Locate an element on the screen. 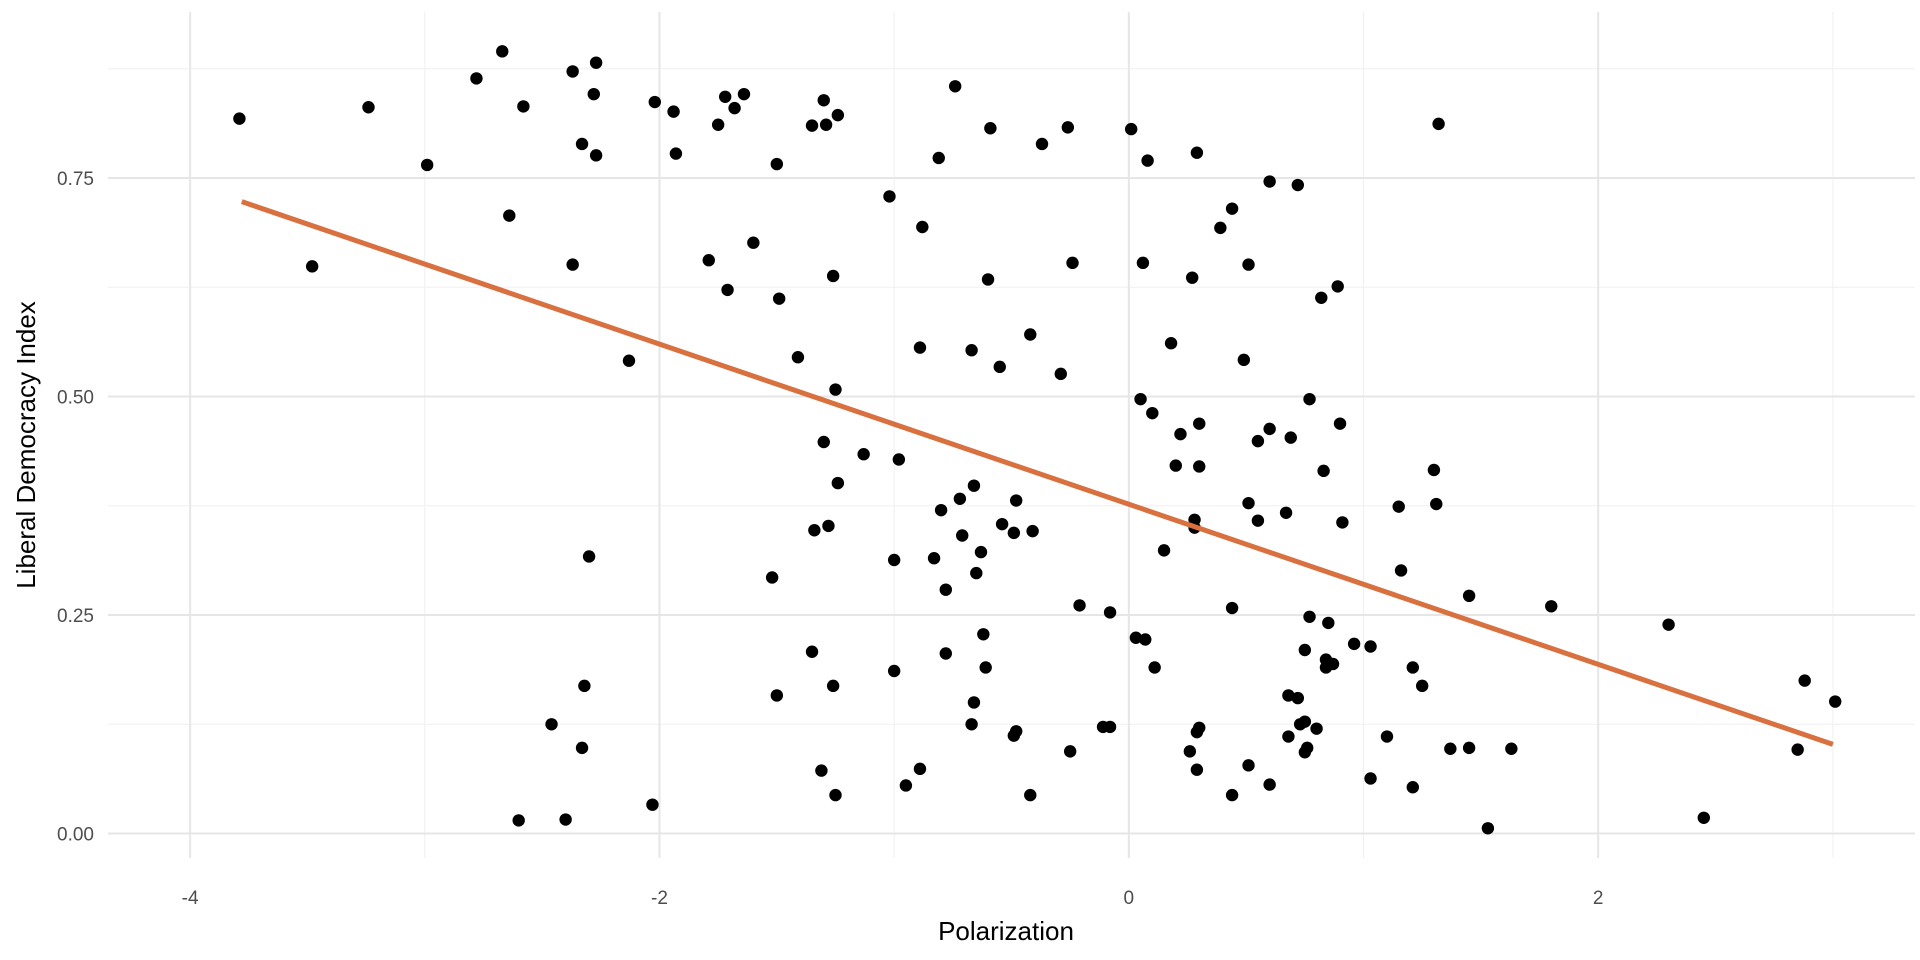 This screenshot has height=960, width=1920. x-axis-title: Polarization is located at coordinates (1006, 931).